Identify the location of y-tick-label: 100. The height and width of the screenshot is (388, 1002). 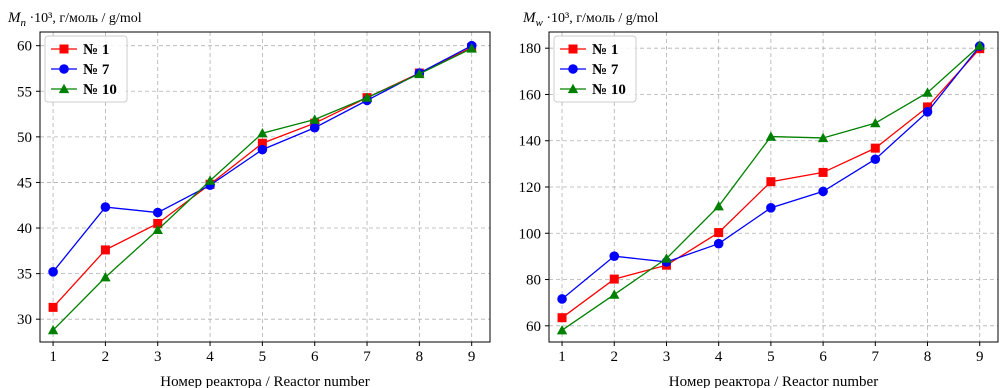
(530, 234).